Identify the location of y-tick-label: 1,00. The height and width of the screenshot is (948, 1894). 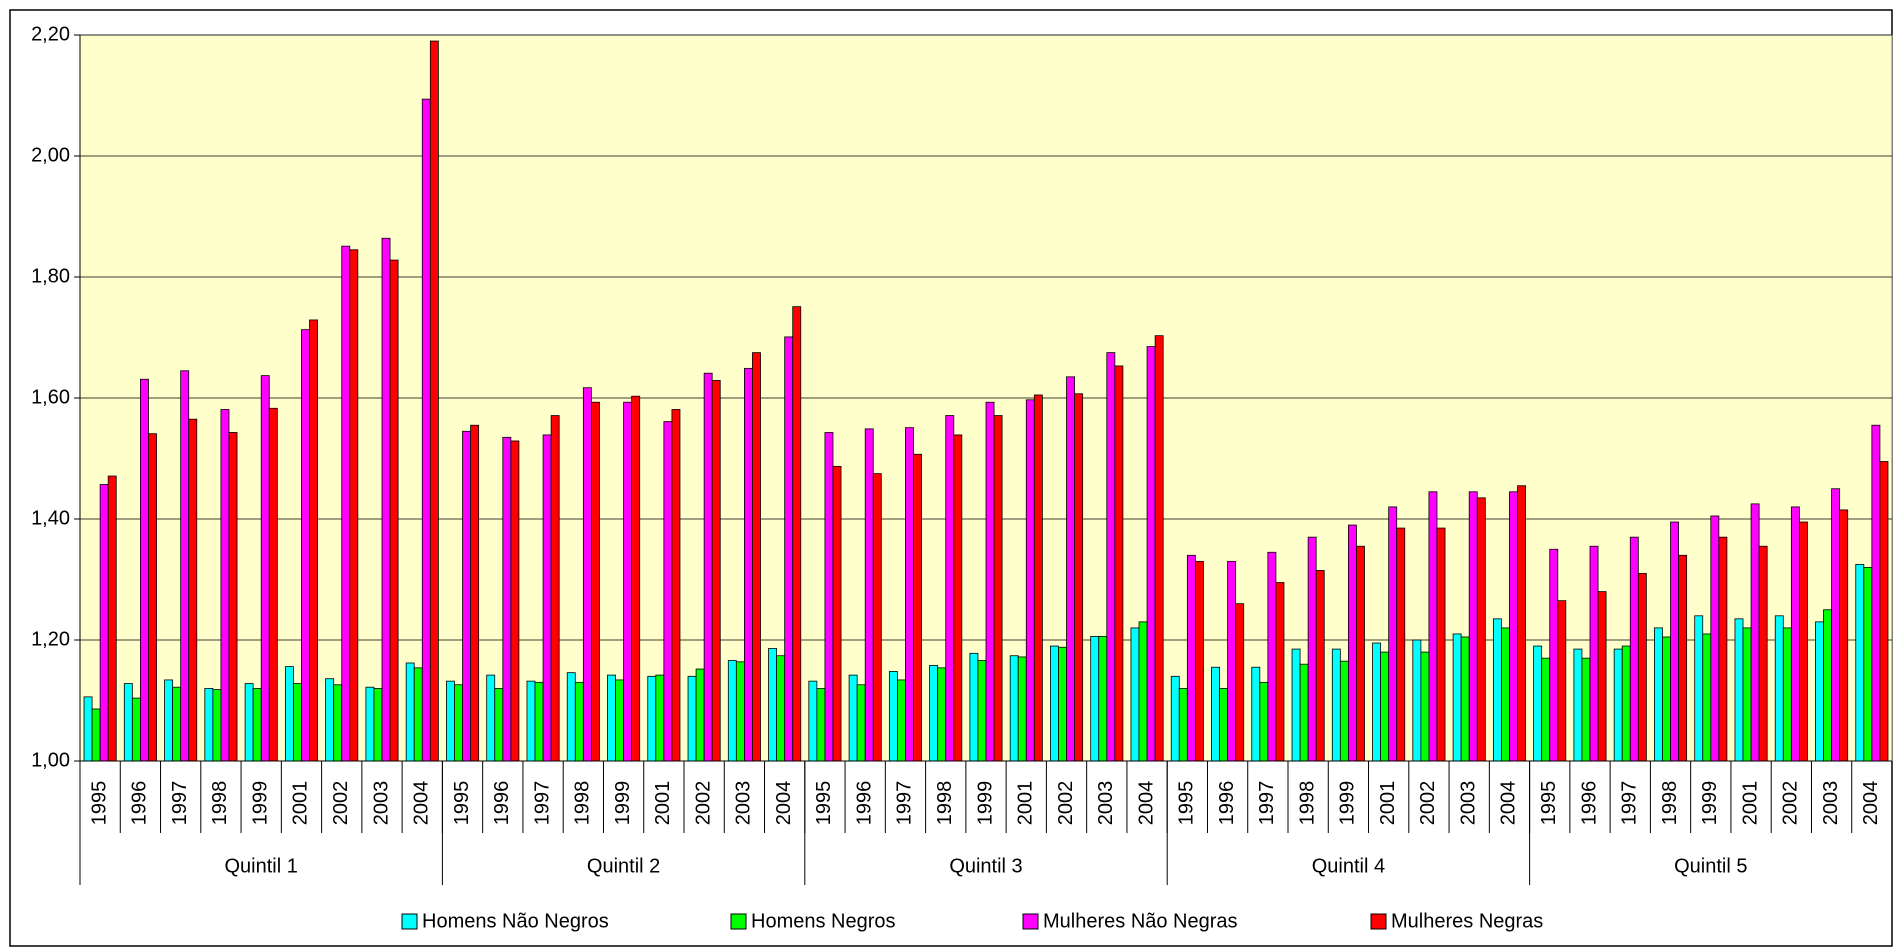
(50, 760).